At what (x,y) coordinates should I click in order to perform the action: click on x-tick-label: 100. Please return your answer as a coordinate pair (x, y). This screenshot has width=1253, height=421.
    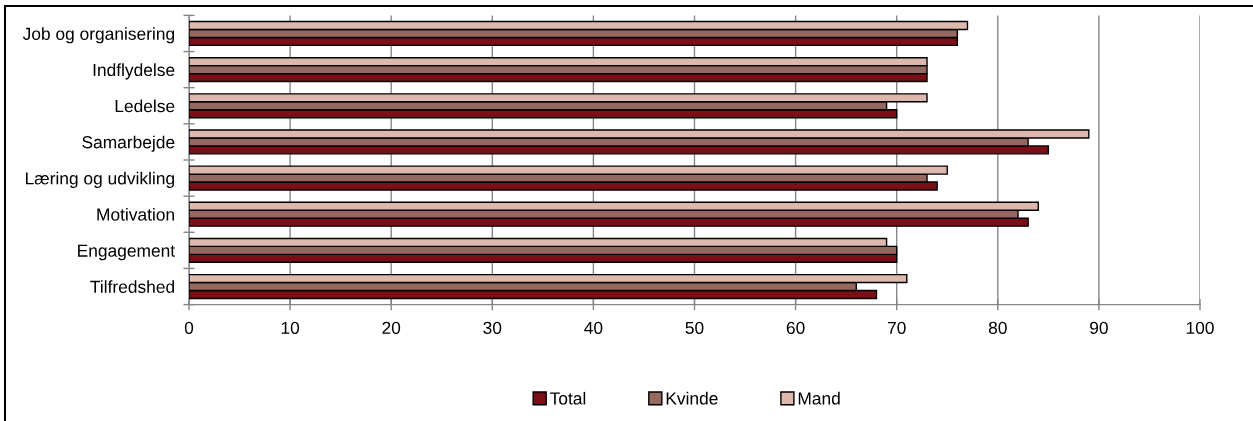
    Looking at the image, I should click on (1200, 328).